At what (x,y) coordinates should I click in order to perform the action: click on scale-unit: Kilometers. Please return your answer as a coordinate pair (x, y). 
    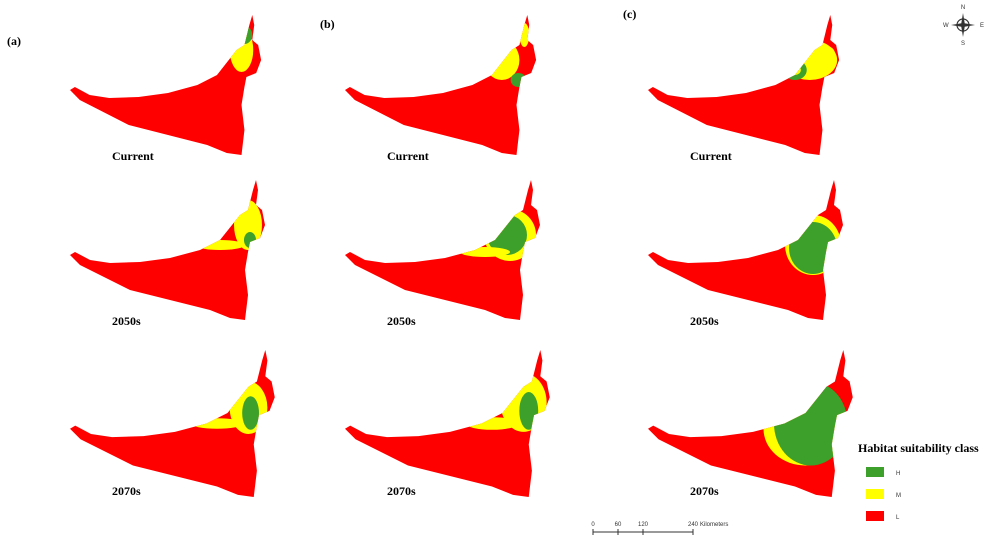
    Looking at the image, I should click on (714, 525).